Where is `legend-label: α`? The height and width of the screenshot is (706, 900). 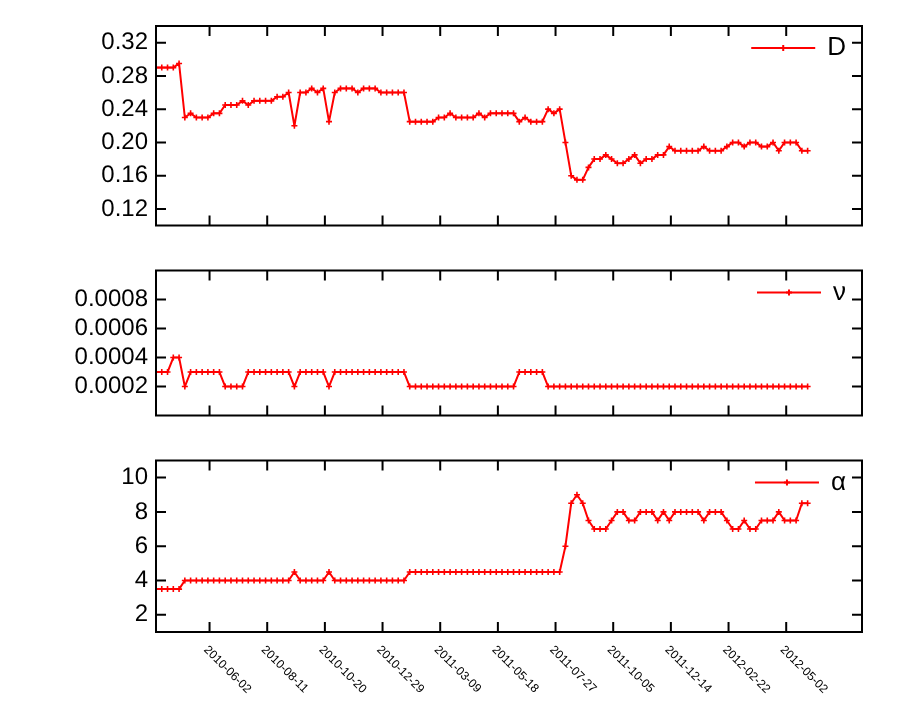
legend-label: α is located at coordinates (838, 480).